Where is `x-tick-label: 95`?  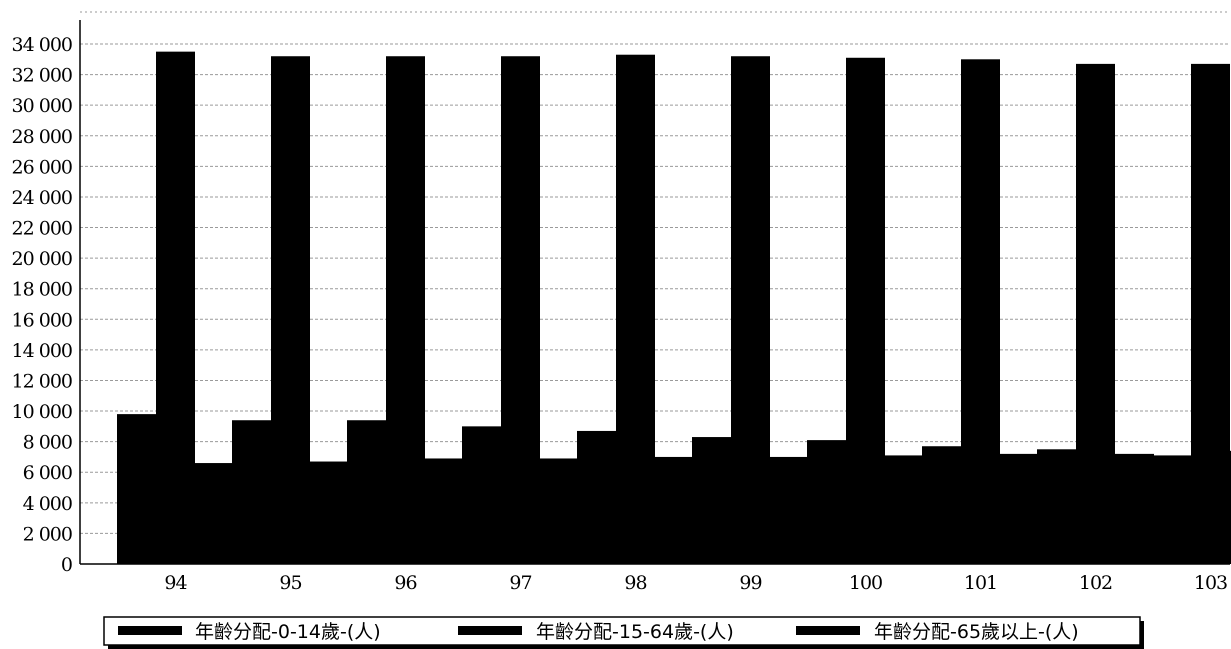 x-tick-label: 95 is located at coordinates (290, 583).